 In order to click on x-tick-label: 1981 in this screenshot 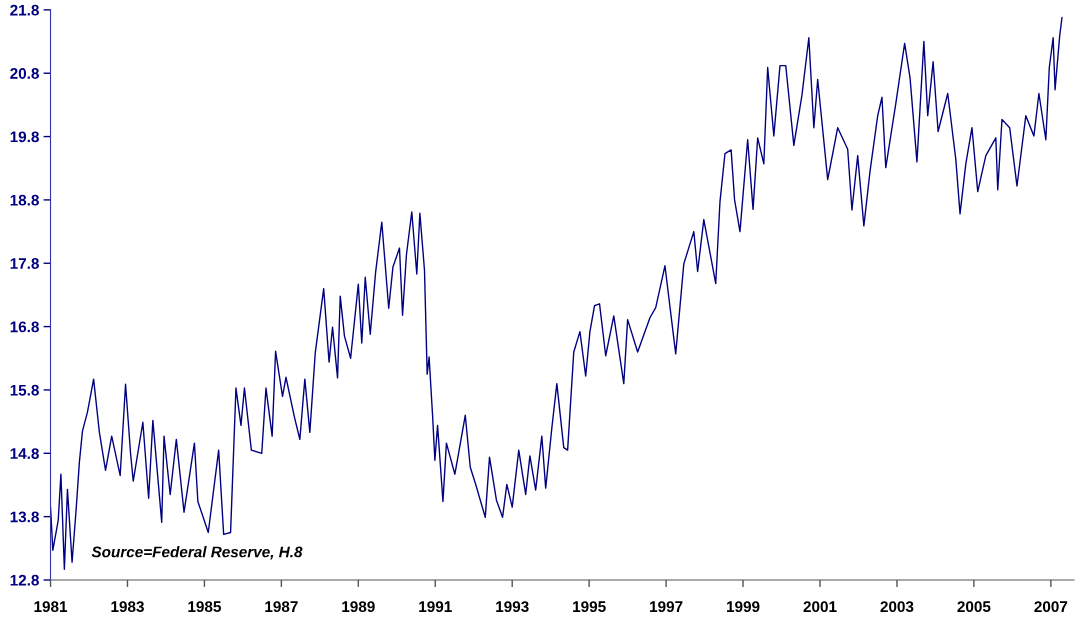, I will do `click(51, 607)`.